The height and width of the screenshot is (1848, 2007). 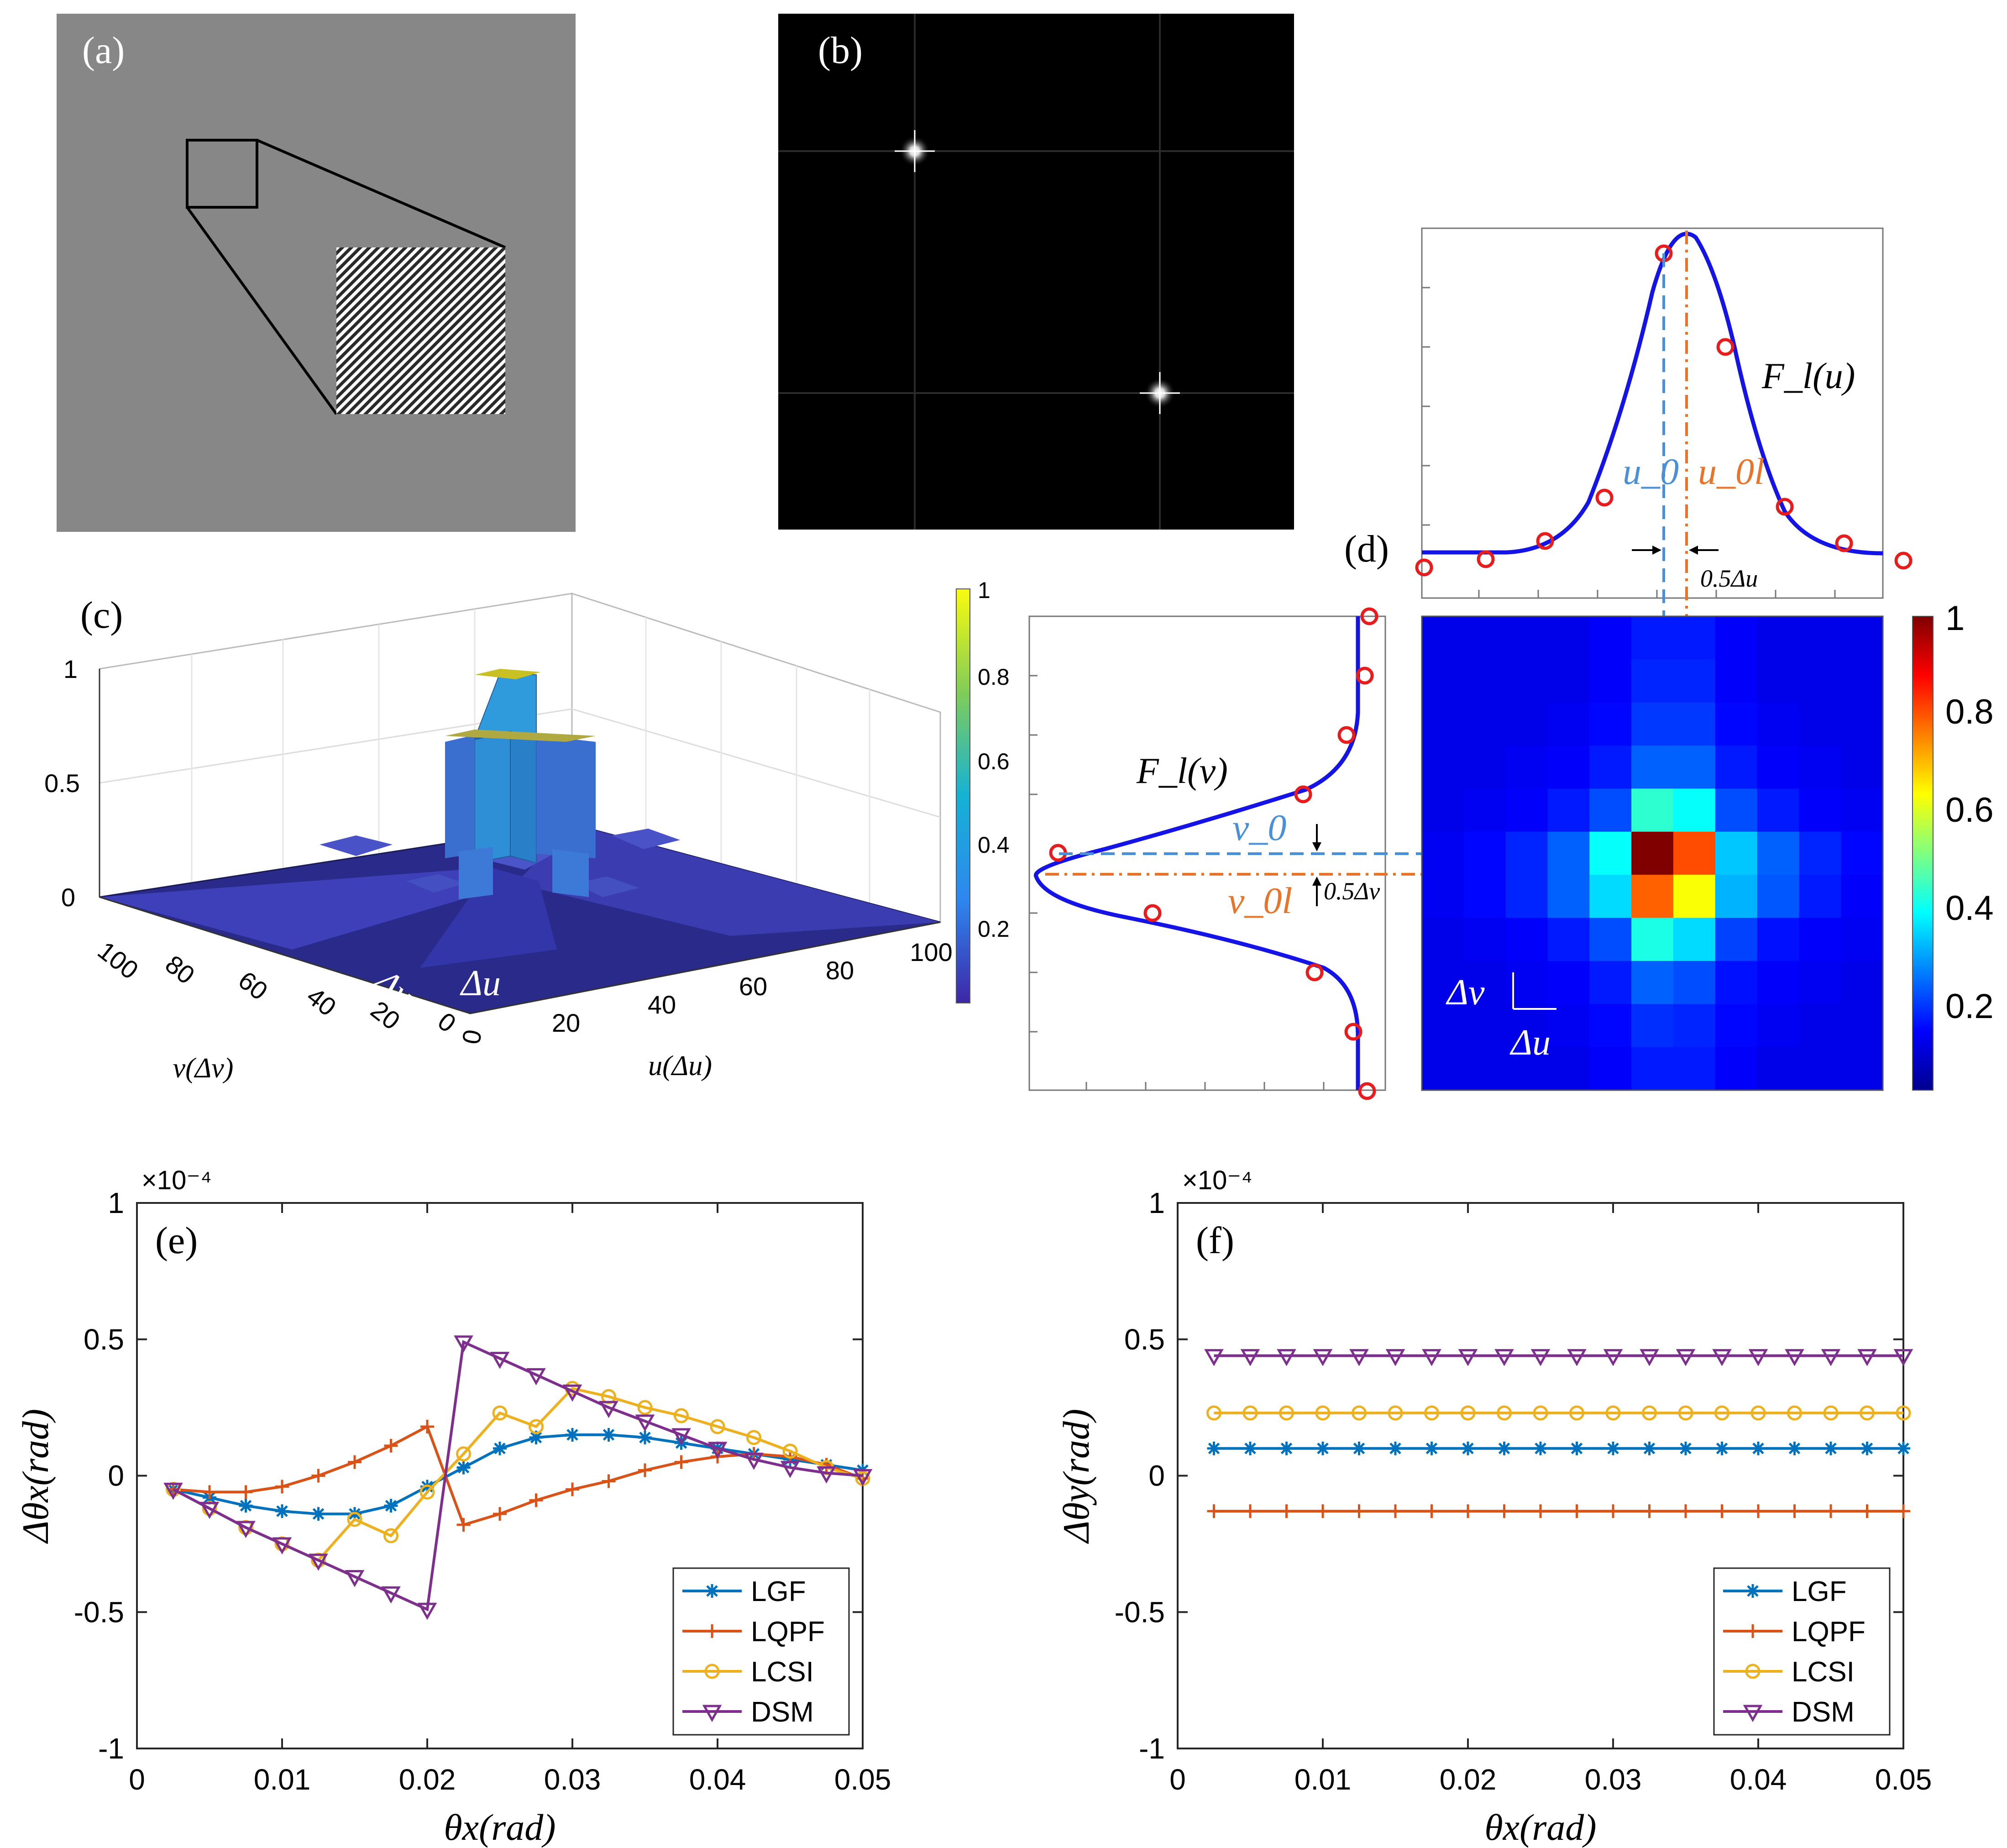 I want to click on panel-c-utick: 20, so click(x=566, y=1023).